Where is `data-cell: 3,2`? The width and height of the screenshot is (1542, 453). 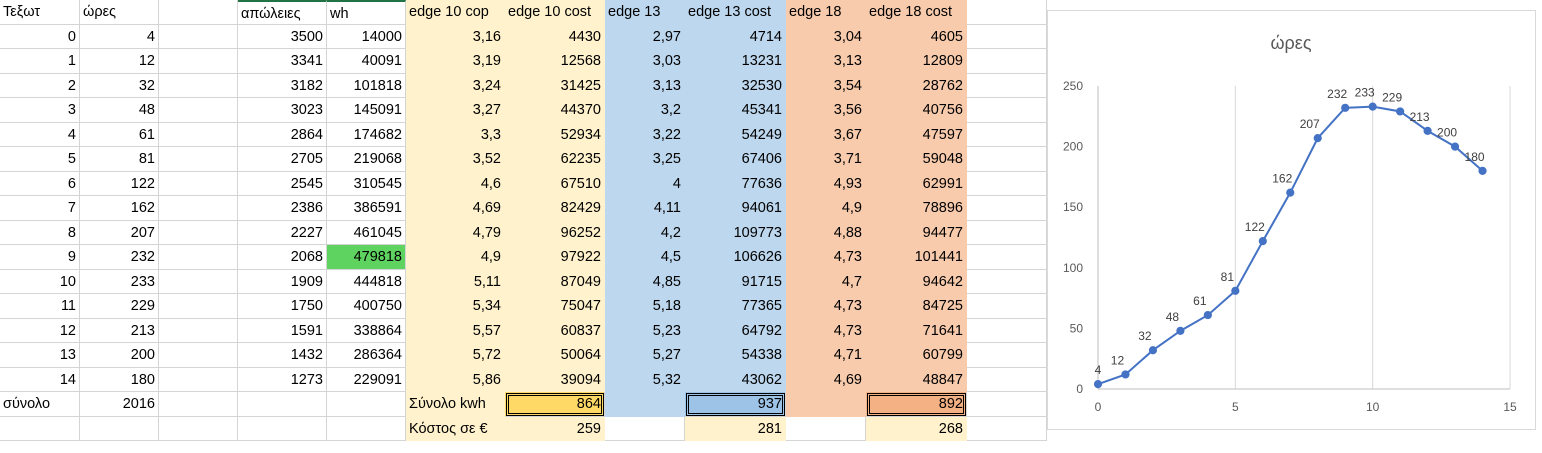
data-cell: 3,2 is located at coordinates (645, 110).